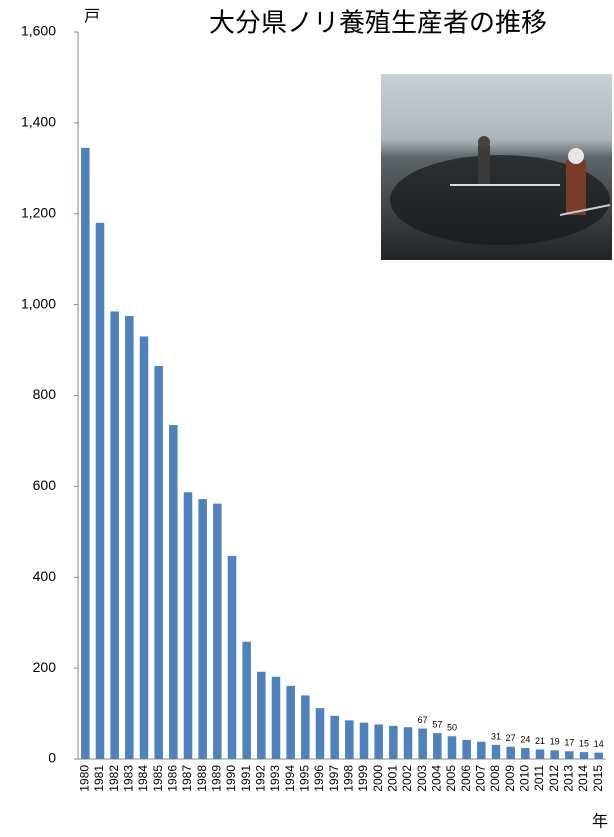 The height and width of the screenshot is (837, 614). I want to click on x-tick-label: 2008, so click(495, 778).